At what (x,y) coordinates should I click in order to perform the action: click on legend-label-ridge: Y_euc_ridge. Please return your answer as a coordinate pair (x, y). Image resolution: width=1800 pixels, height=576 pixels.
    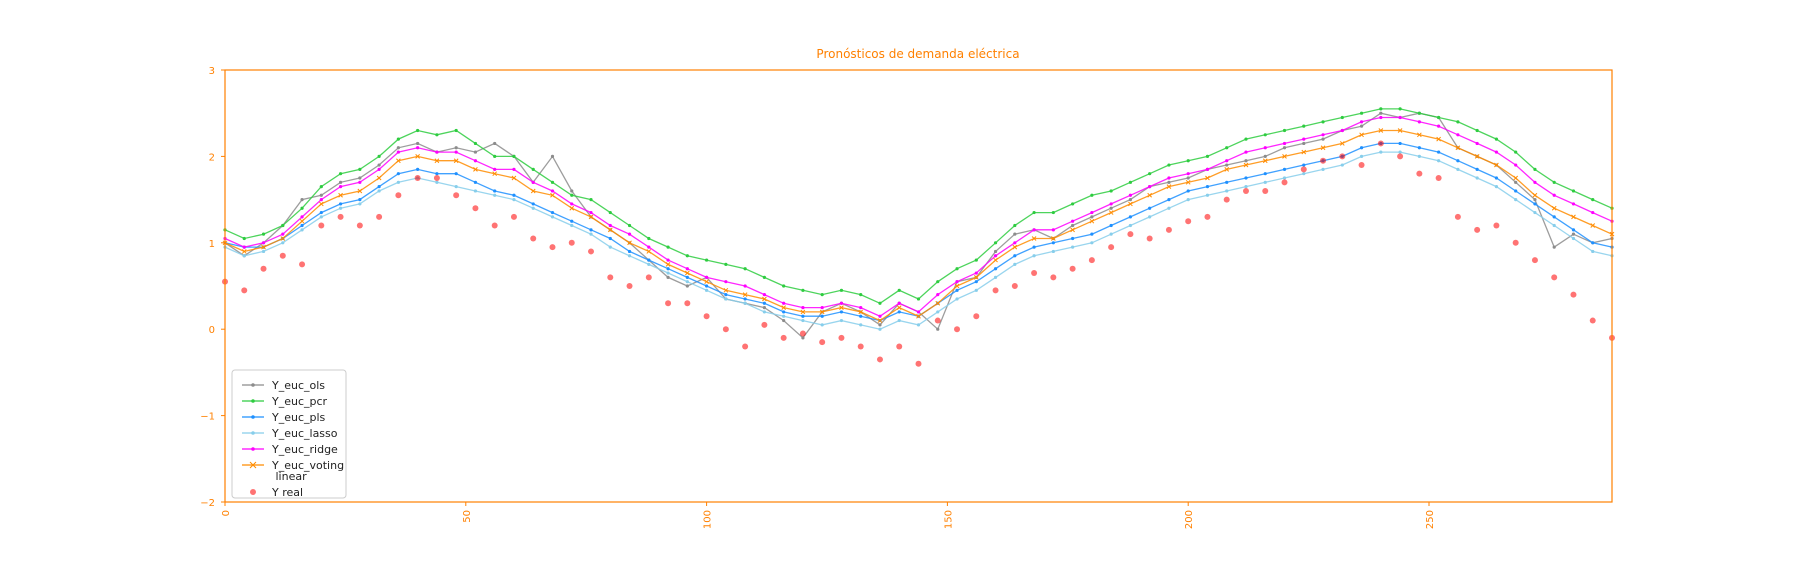
    Looking at the image, I should click on (304, 449).